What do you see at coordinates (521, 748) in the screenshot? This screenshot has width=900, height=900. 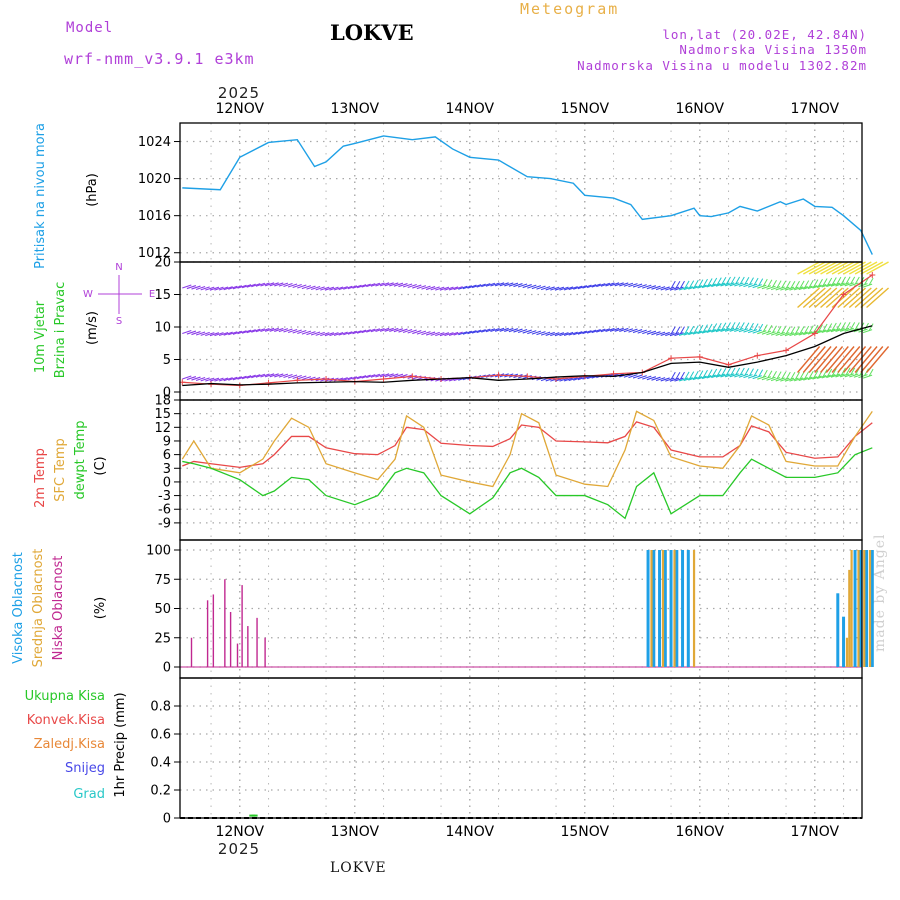 I see `precip-frame` at bounding box center [521, 748].